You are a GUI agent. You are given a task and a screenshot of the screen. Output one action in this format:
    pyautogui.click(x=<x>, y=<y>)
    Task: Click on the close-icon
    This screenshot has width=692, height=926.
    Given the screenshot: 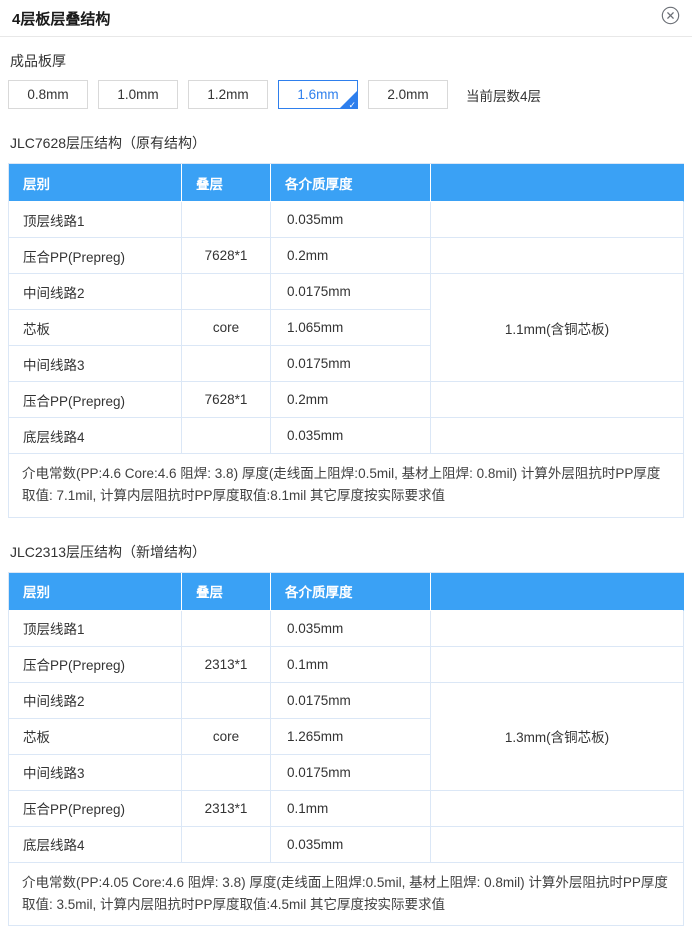 What is the action you would take?
    pyautogui.click(x=670, y=15)
    